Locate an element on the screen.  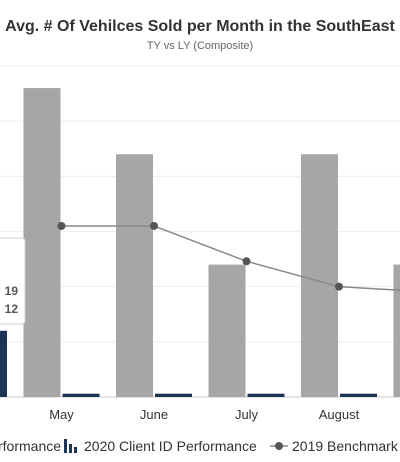
line-marker-icon is located at coordinates (279, 446).